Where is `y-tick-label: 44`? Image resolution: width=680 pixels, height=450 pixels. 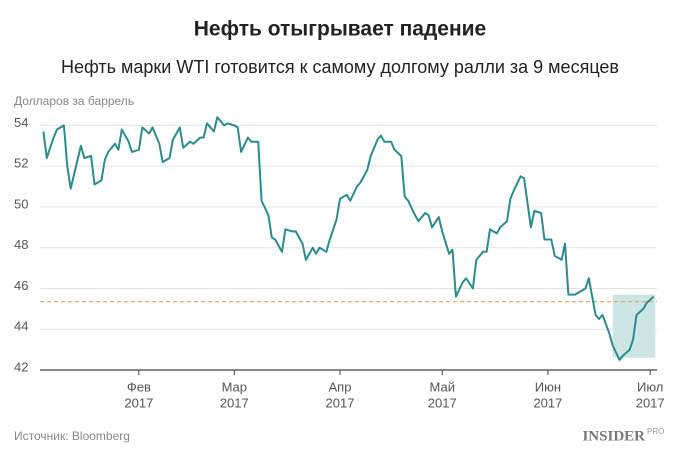 y-tick-label: 44 is located at coordinates (21, 326).